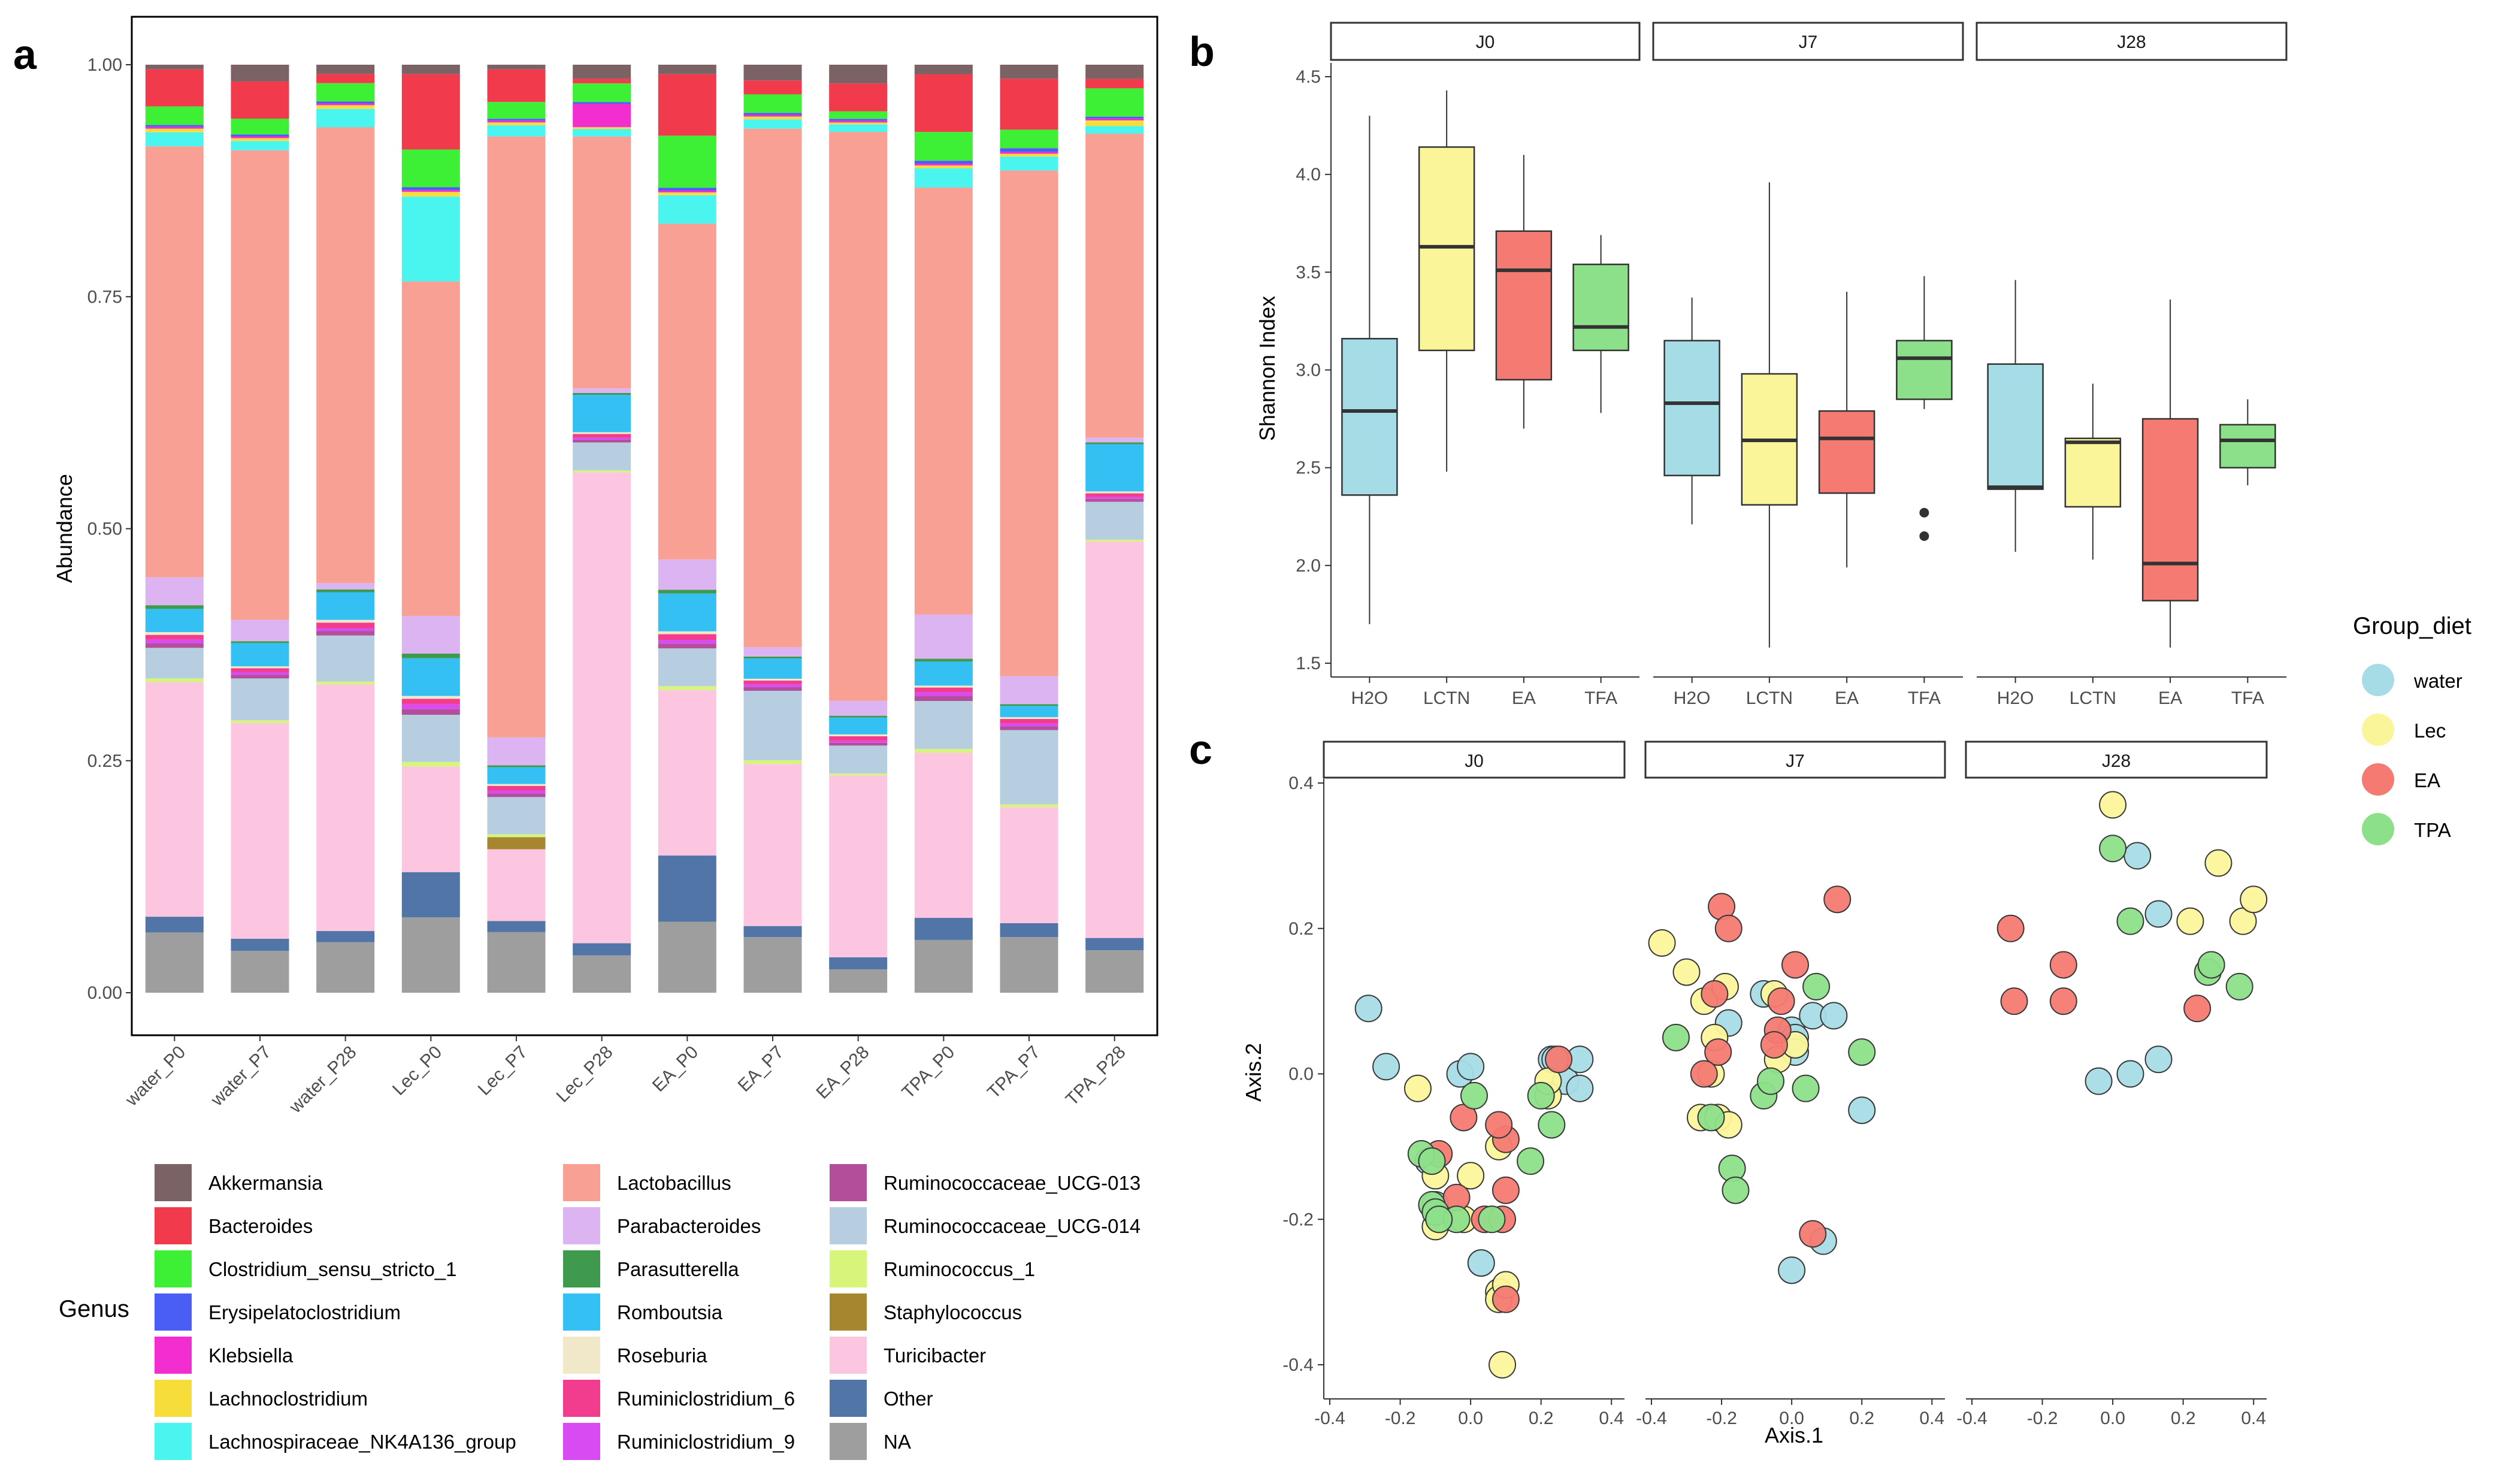 Image resolution: width=2520 pixels, height=1472 pixels. What do you see at coordinates (1524, 305) in the screenshot?
I see `box-iqr` at bounding box center [1524, 305].